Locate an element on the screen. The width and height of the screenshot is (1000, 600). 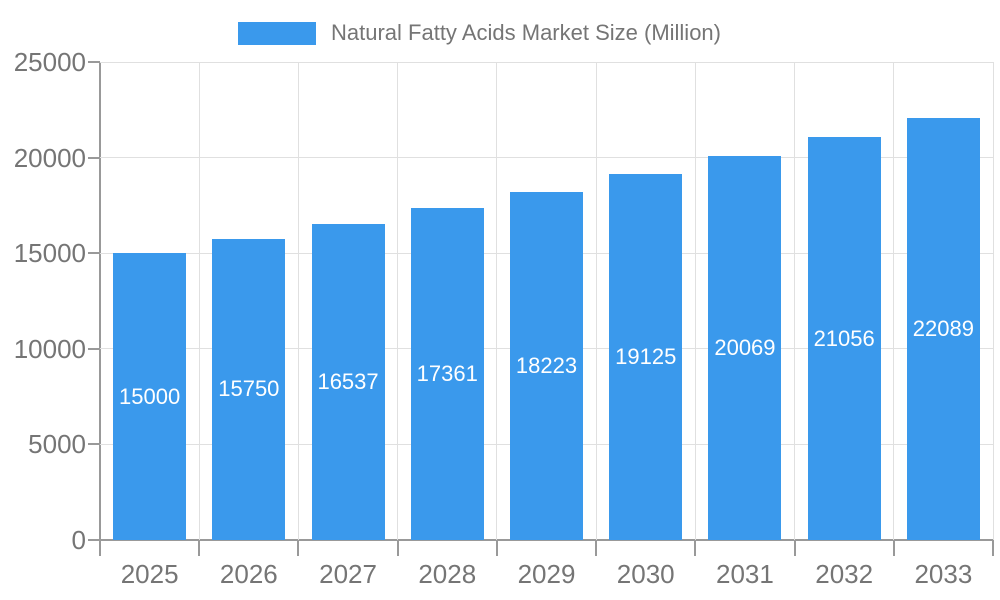
bar-value-label: 17361 is located at coordinates (447, 374).